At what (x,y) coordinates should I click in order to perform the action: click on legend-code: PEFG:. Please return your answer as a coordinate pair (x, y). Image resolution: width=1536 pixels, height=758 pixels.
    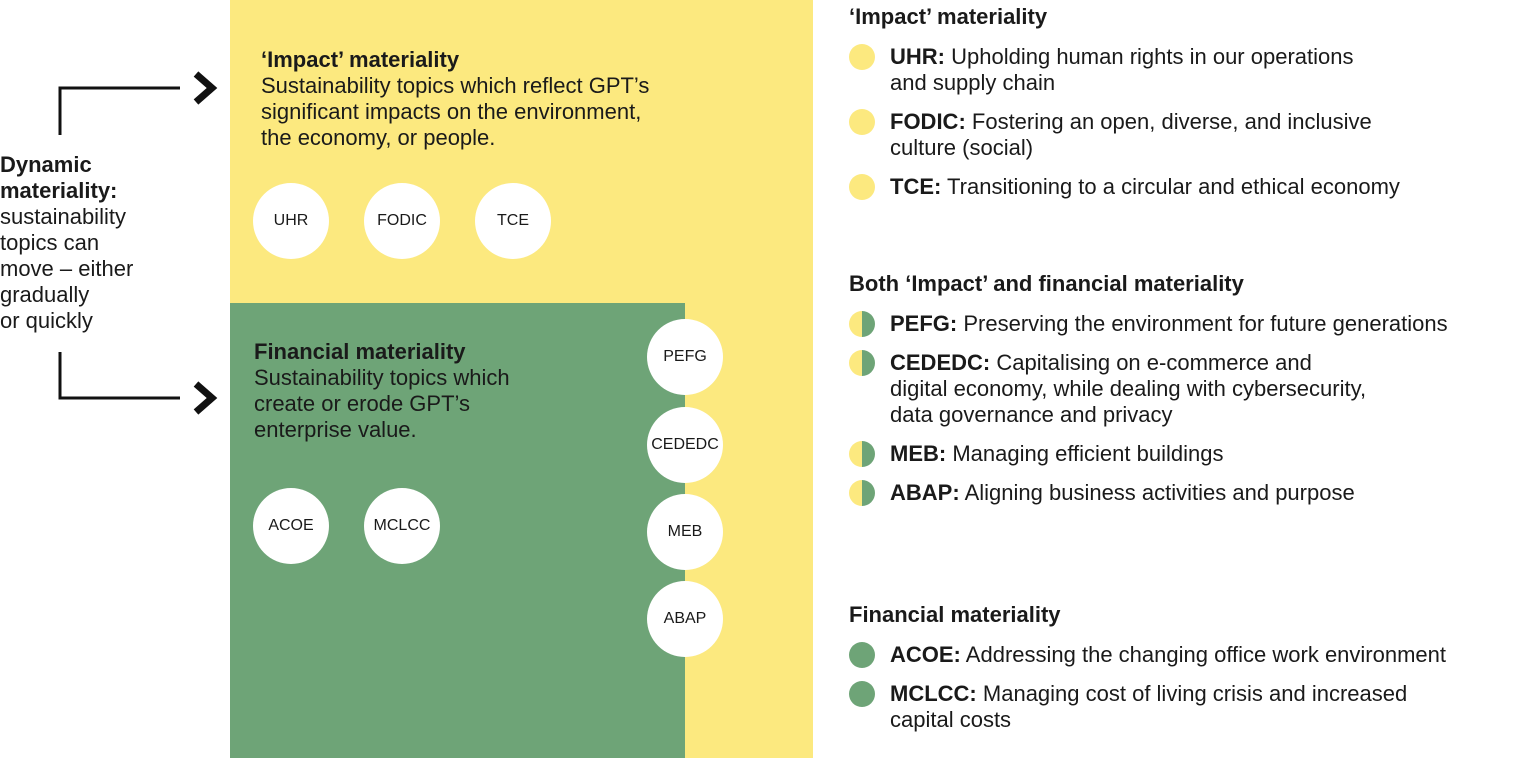
    Looking at the image, I should click on (924, 323).